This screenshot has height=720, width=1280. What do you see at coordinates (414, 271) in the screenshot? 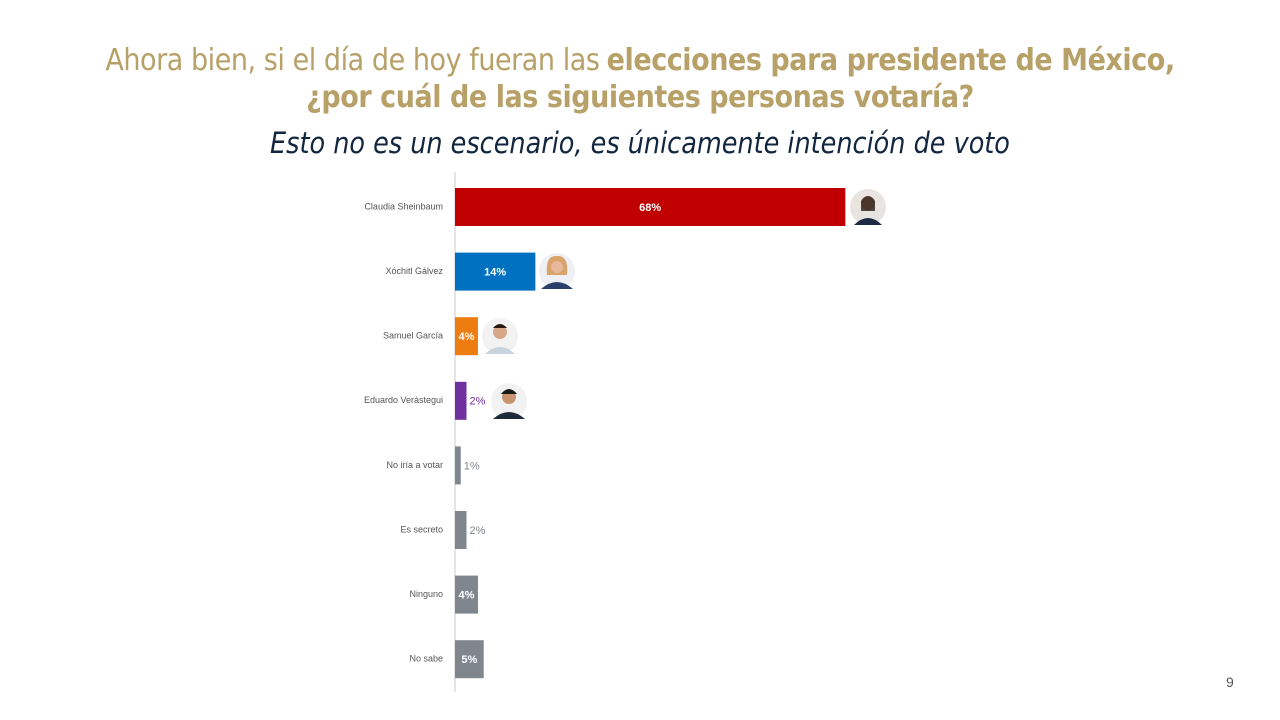
I see `category-label: Xóchitl Gálvez` at bounding box center [414, 271].